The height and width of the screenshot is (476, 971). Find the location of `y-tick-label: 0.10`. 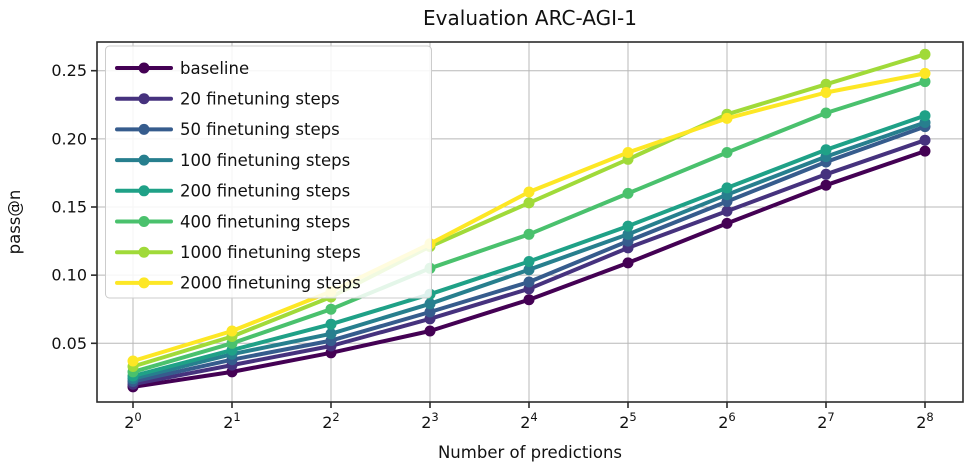

y-tick-label: 0.10 is located at coordinates (69, 275).